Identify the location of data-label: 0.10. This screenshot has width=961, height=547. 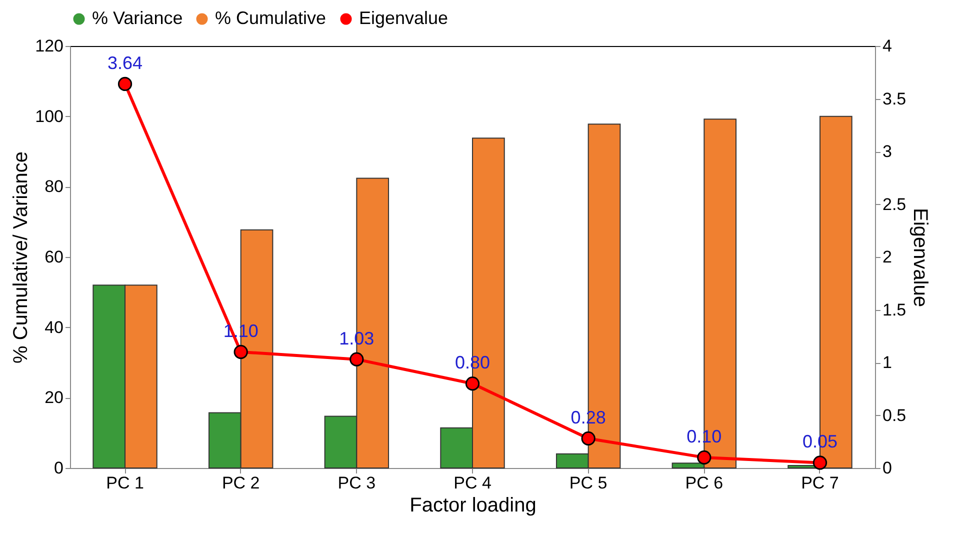
(704, 436).